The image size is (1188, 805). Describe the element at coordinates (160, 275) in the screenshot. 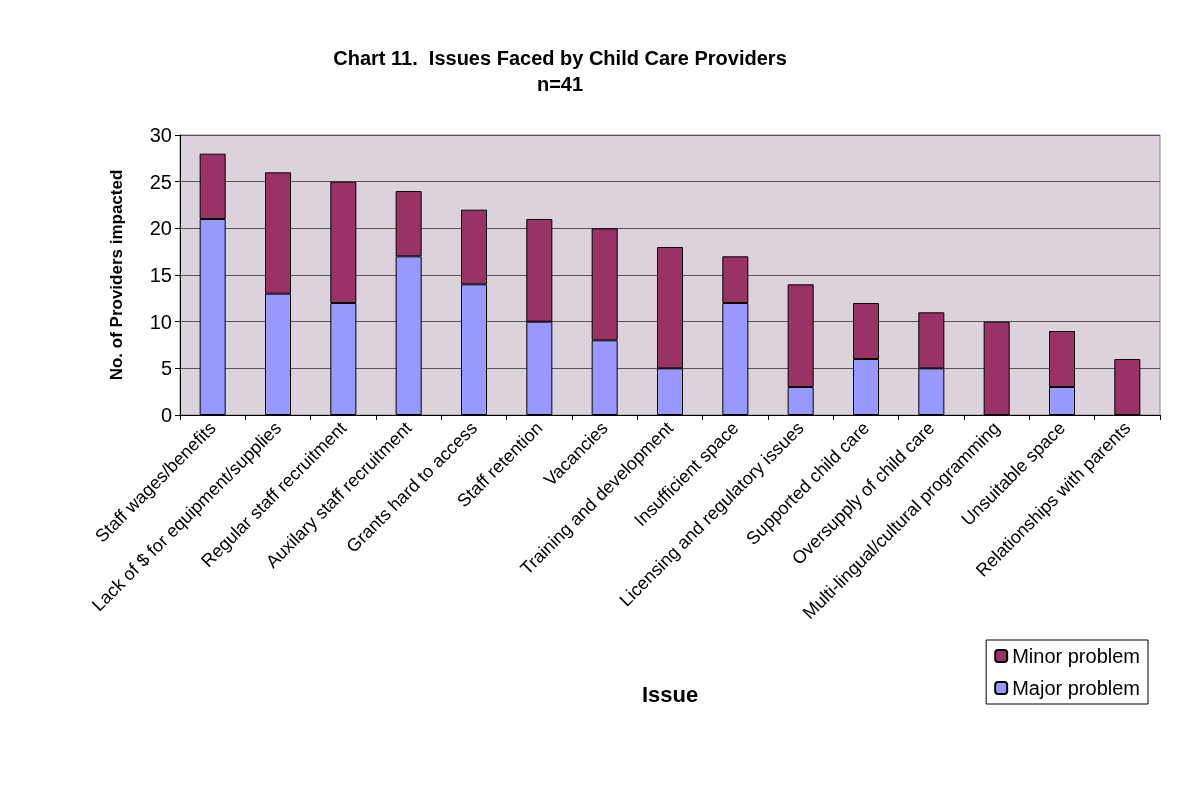

I see `y-tick-label: 15` at that location.